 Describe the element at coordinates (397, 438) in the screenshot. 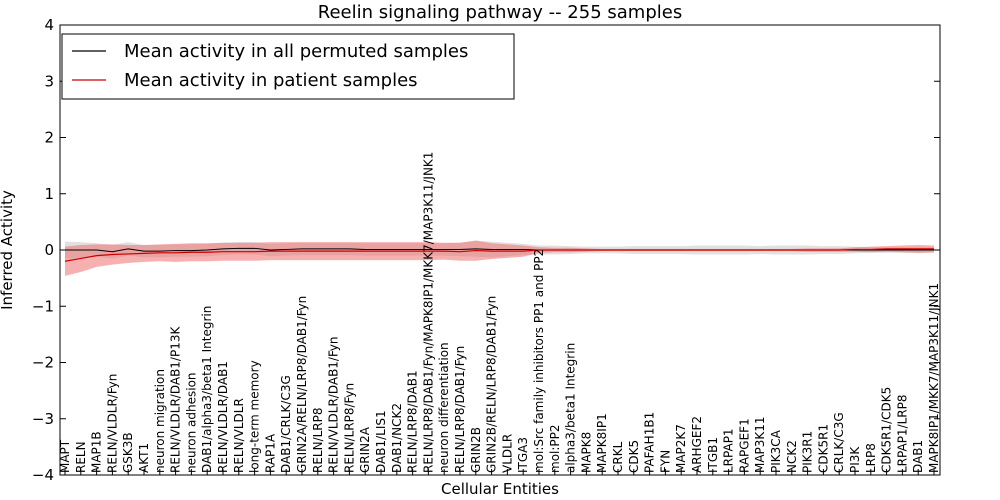

I see `x-tick-label: DAB1/NCK2` at that location.